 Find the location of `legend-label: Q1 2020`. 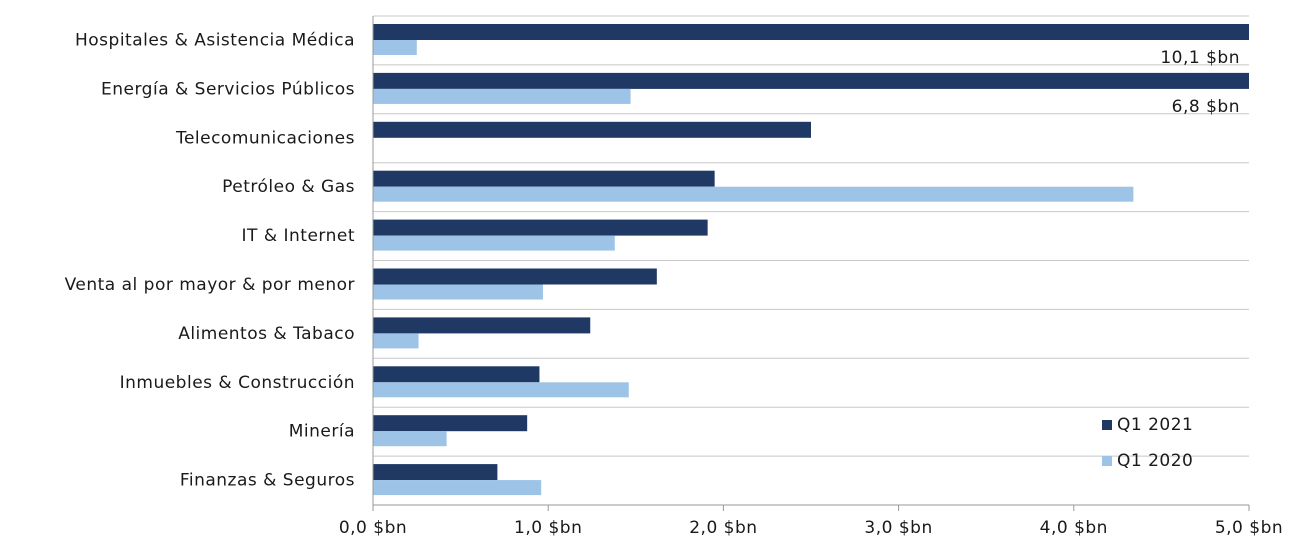

legend-label: Q1 2020 is located at coordinates (1155, 461).